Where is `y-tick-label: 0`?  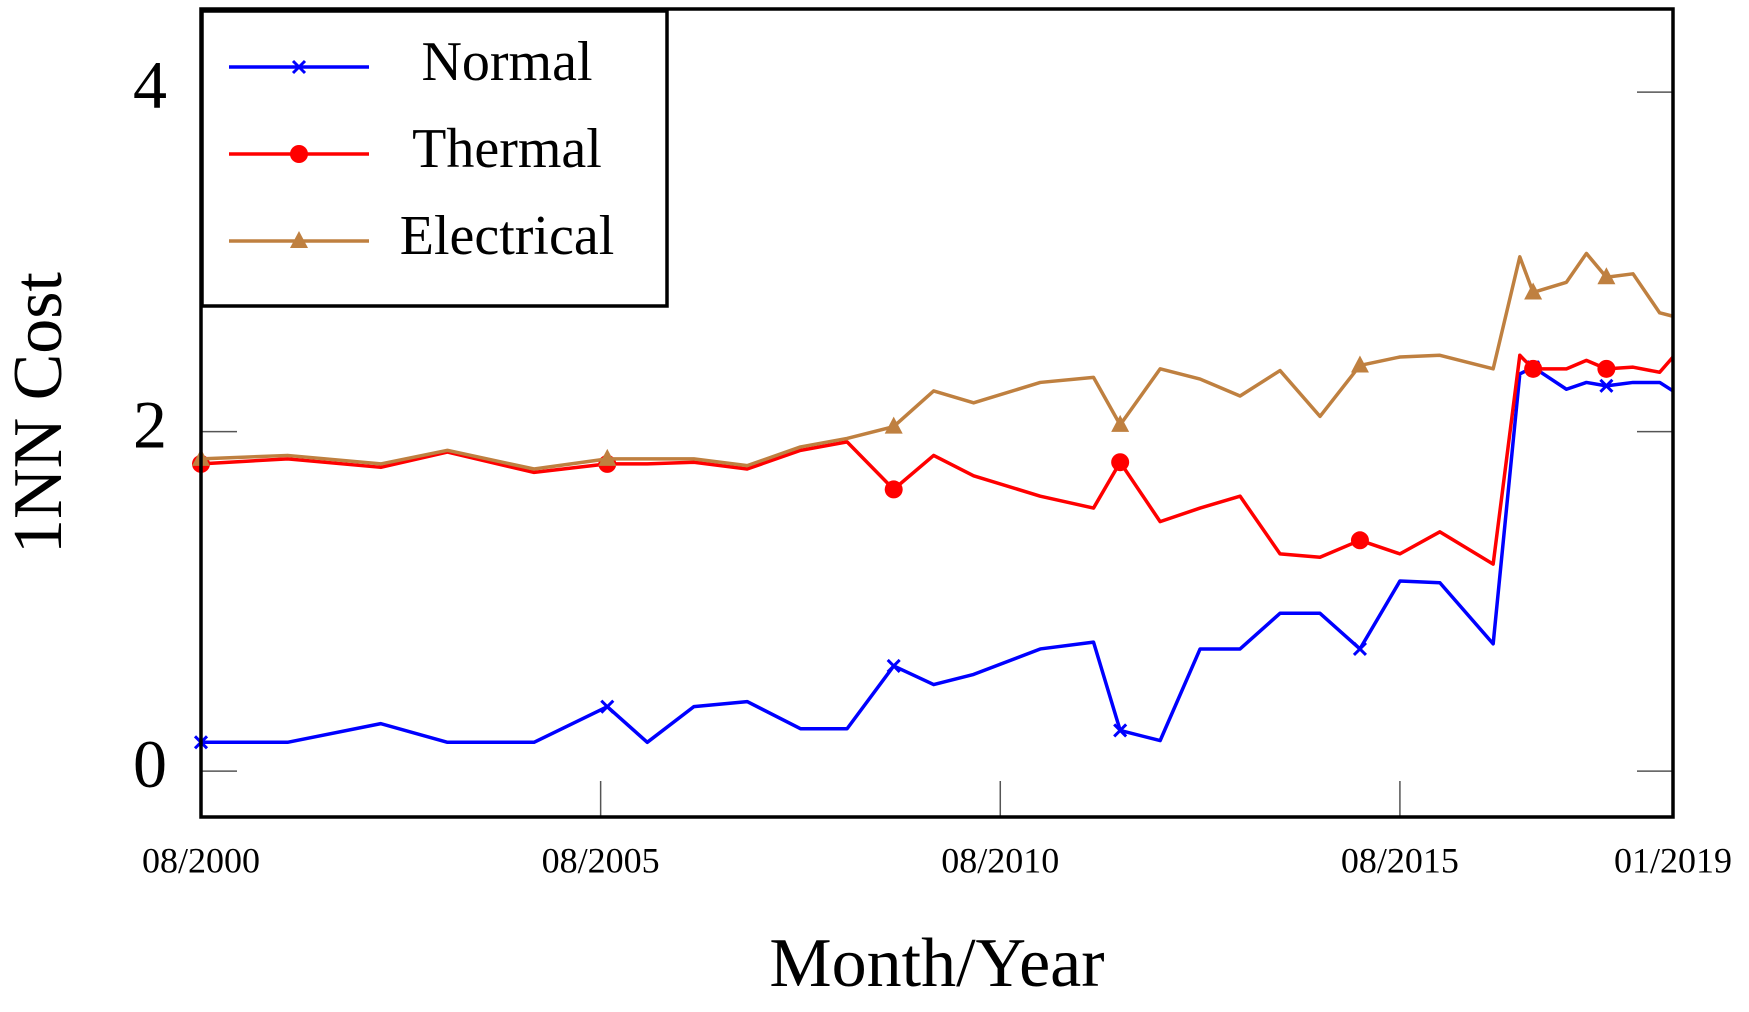
y-tick-label: 0 is located at coordinates (150, 764).